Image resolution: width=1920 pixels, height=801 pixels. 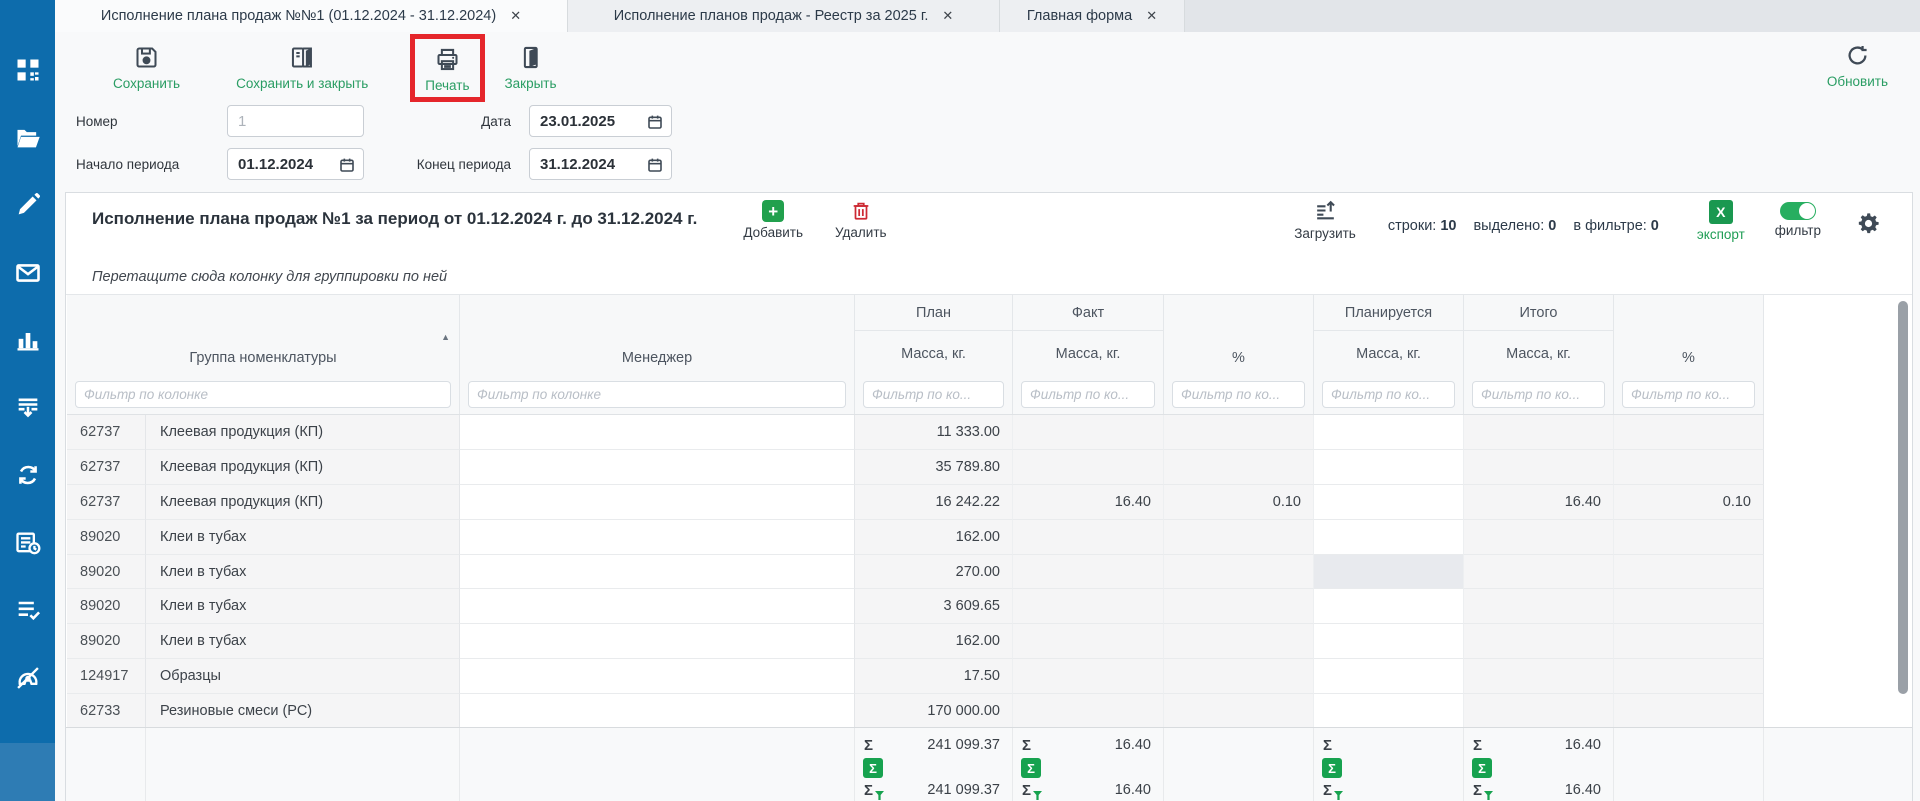 I want to click on export-button: X экспорт, so click(x=1721, y=221).